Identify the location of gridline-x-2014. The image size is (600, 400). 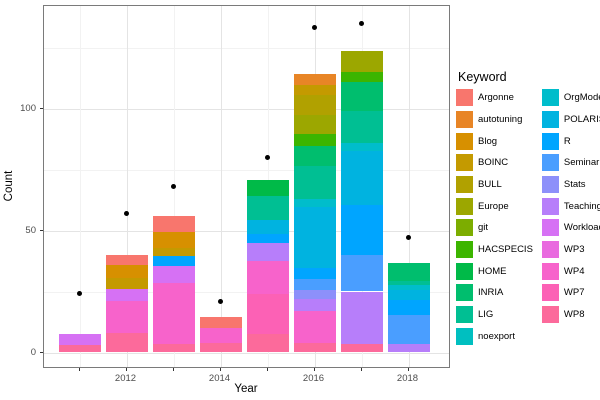
(221, 186).